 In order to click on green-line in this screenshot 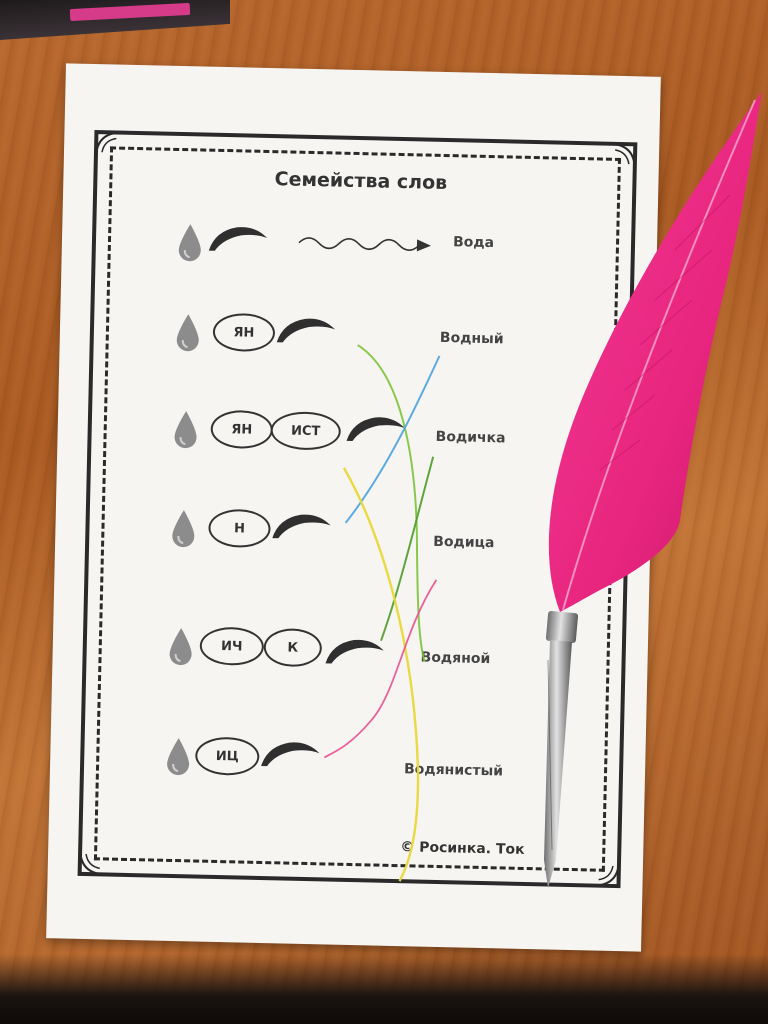, I will do `click(391, 503)`.